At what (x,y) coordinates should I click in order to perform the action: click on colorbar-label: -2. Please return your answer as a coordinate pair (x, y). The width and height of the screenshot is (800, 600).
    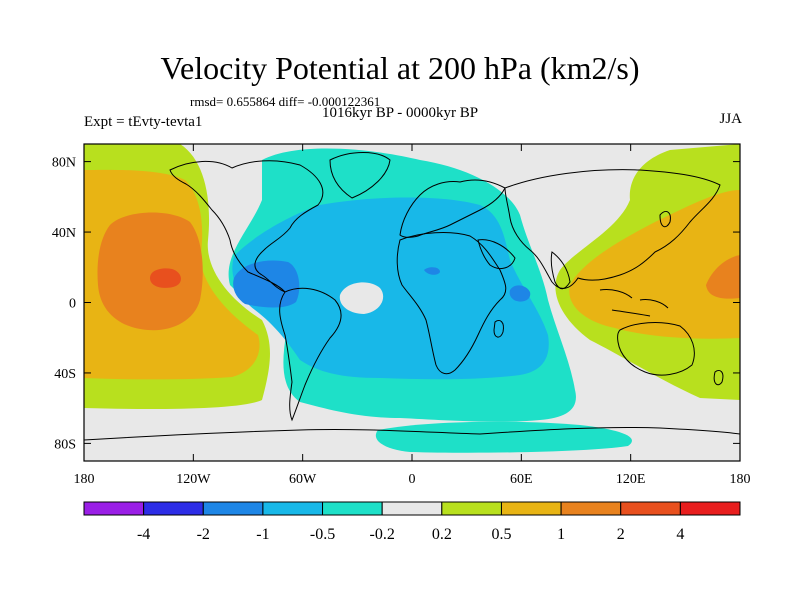
    Looking at the image, I should click on (203, 534).